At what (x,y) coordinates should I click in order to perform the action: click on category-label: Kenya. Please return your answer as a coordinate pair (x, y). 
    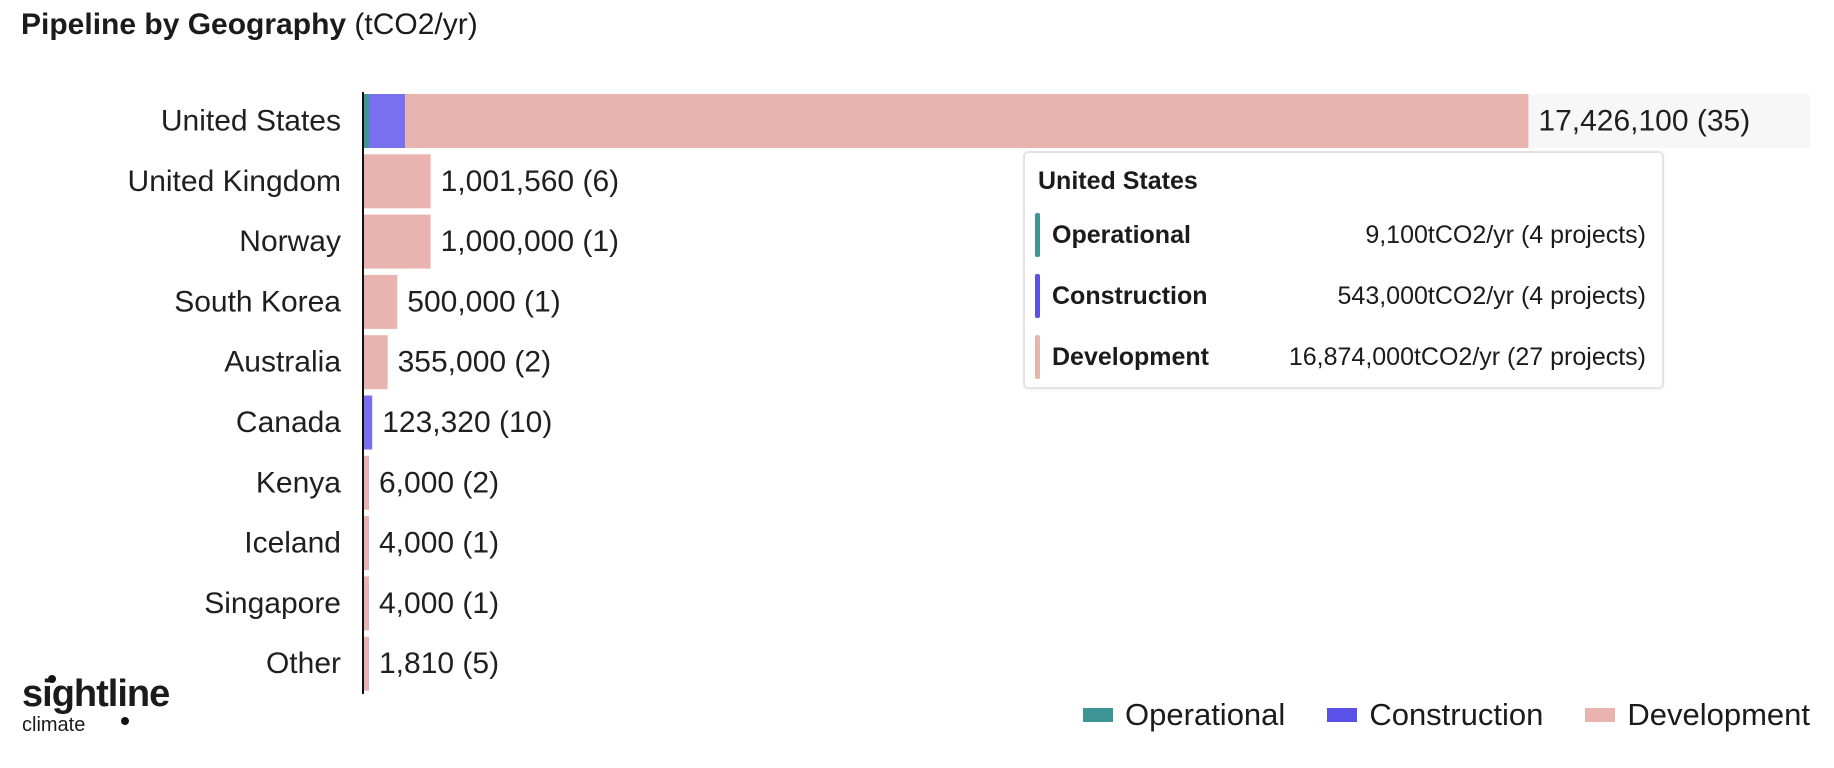
    Looking at the image, I should click on (298, 482).